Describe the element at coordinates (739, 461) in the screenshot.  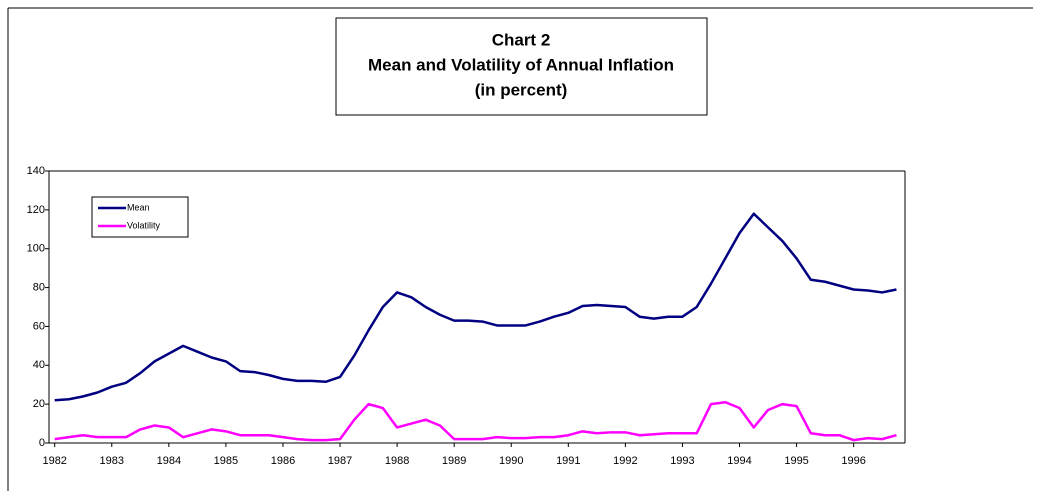
I see `x-tick-label: 1994` at that location.